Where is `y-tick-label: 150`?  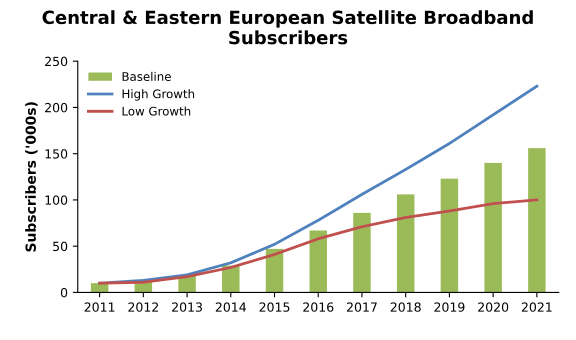 y-tick-label: 150 is located at coordinates (57, 154).